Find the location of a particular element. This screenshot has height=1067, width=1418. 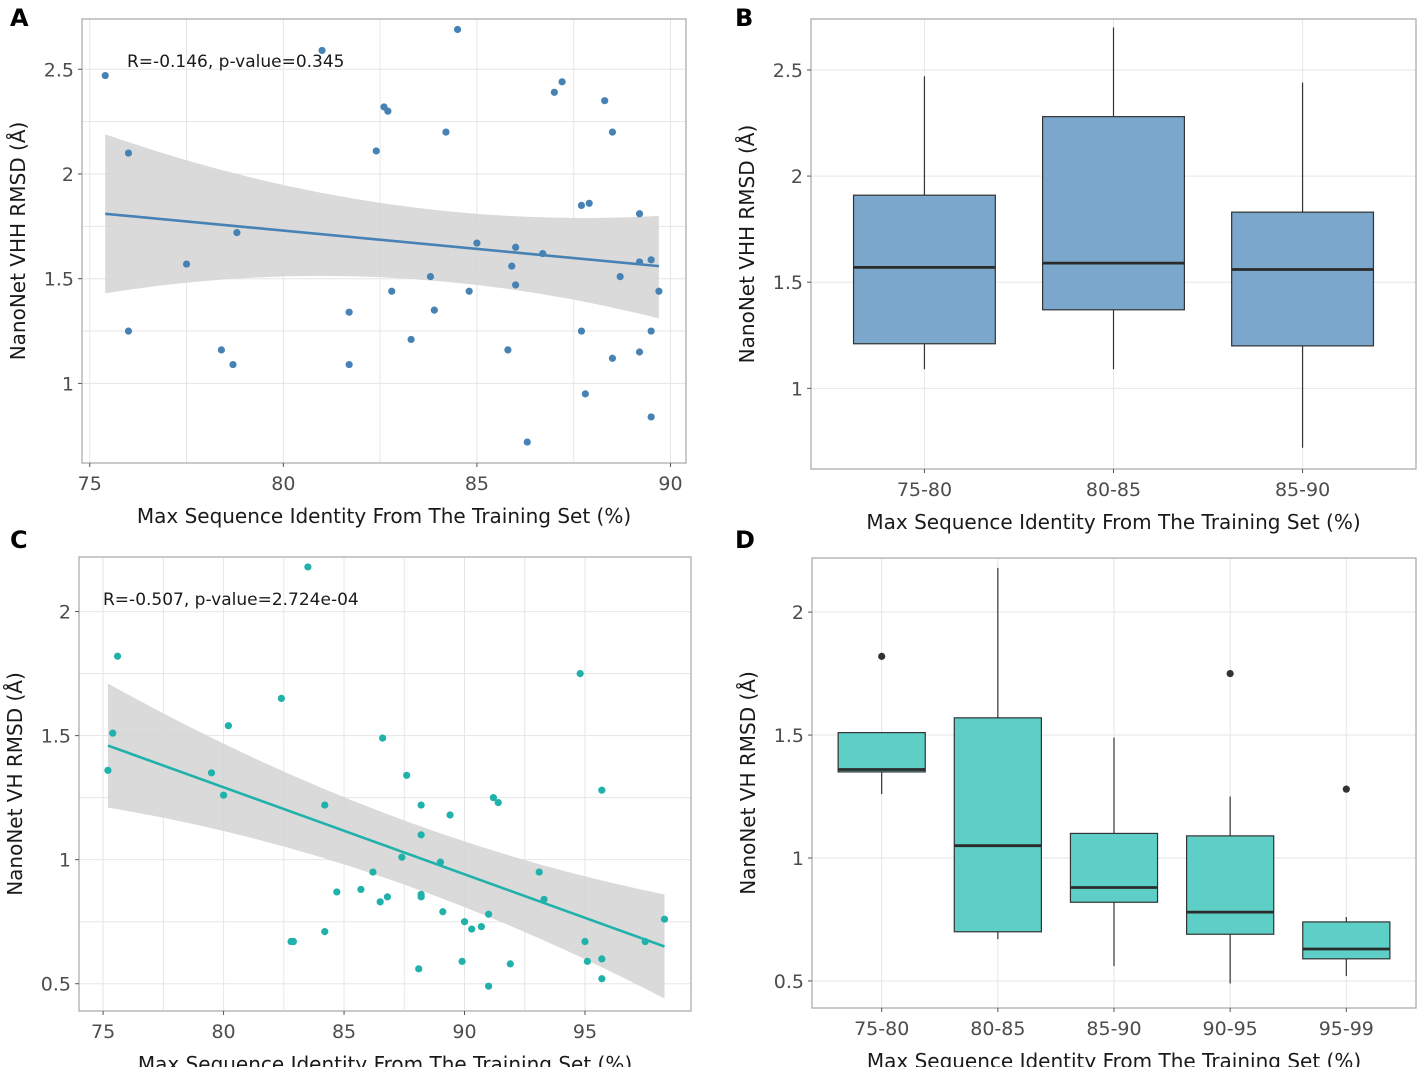

panel-a-annotation: R=-0.146, p-value=0.345 is located at coordinates (235, 62).